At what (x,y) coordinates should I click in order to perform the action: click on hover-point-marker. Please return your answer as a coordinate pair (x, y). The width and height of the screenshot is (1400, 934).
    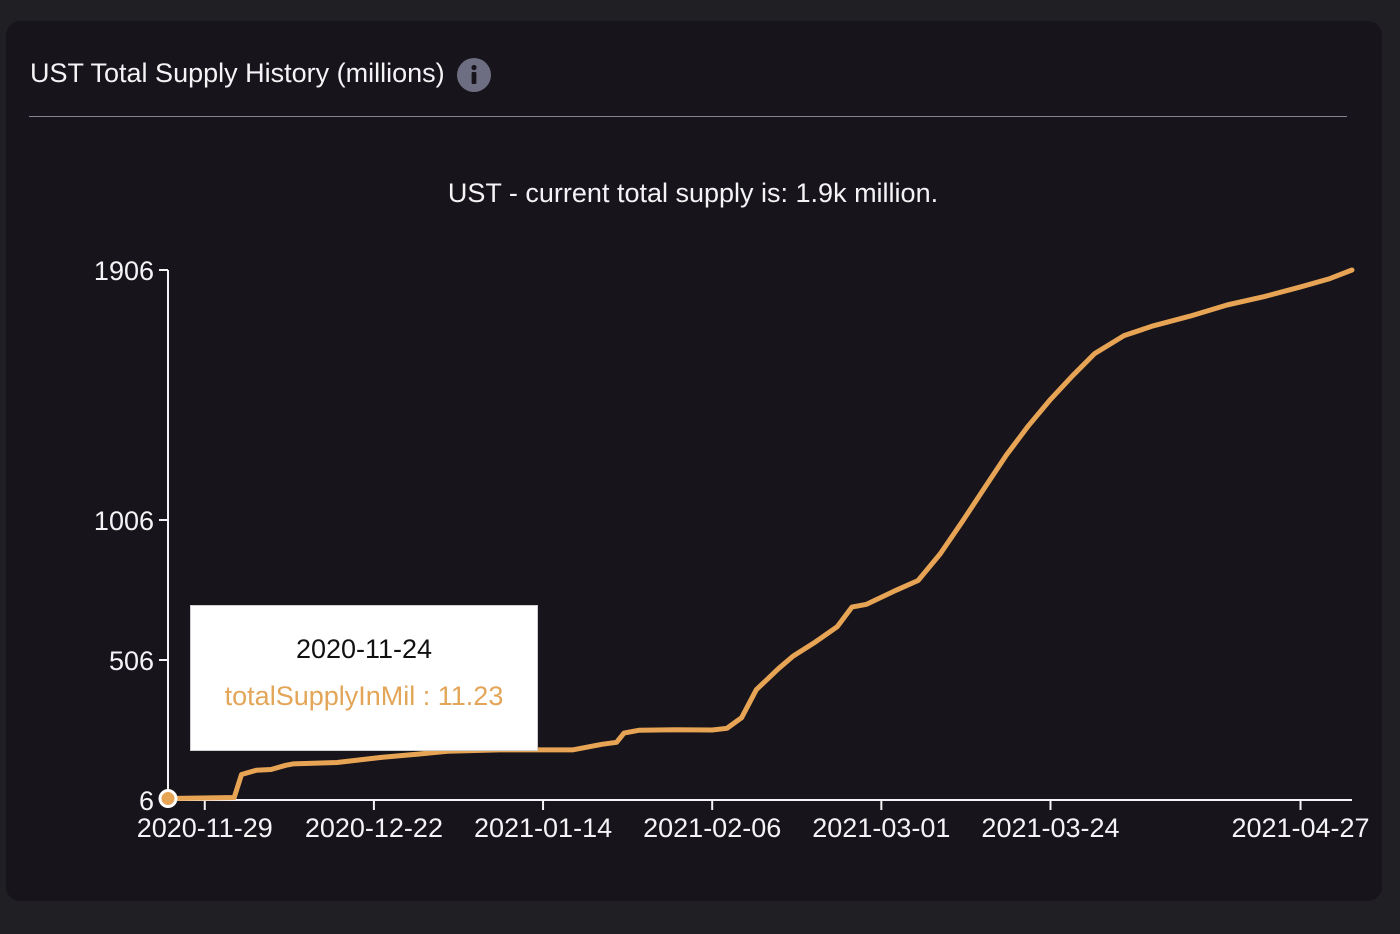
    Looking at the image, I should click on (168, 799).